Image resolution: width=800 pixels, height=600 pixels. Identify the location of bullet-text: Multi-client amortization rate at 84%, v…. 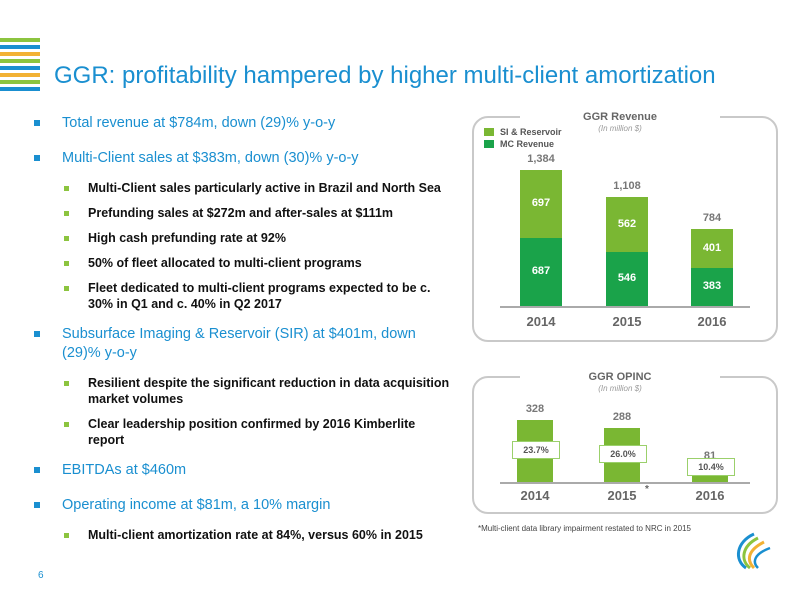
(255, 535).